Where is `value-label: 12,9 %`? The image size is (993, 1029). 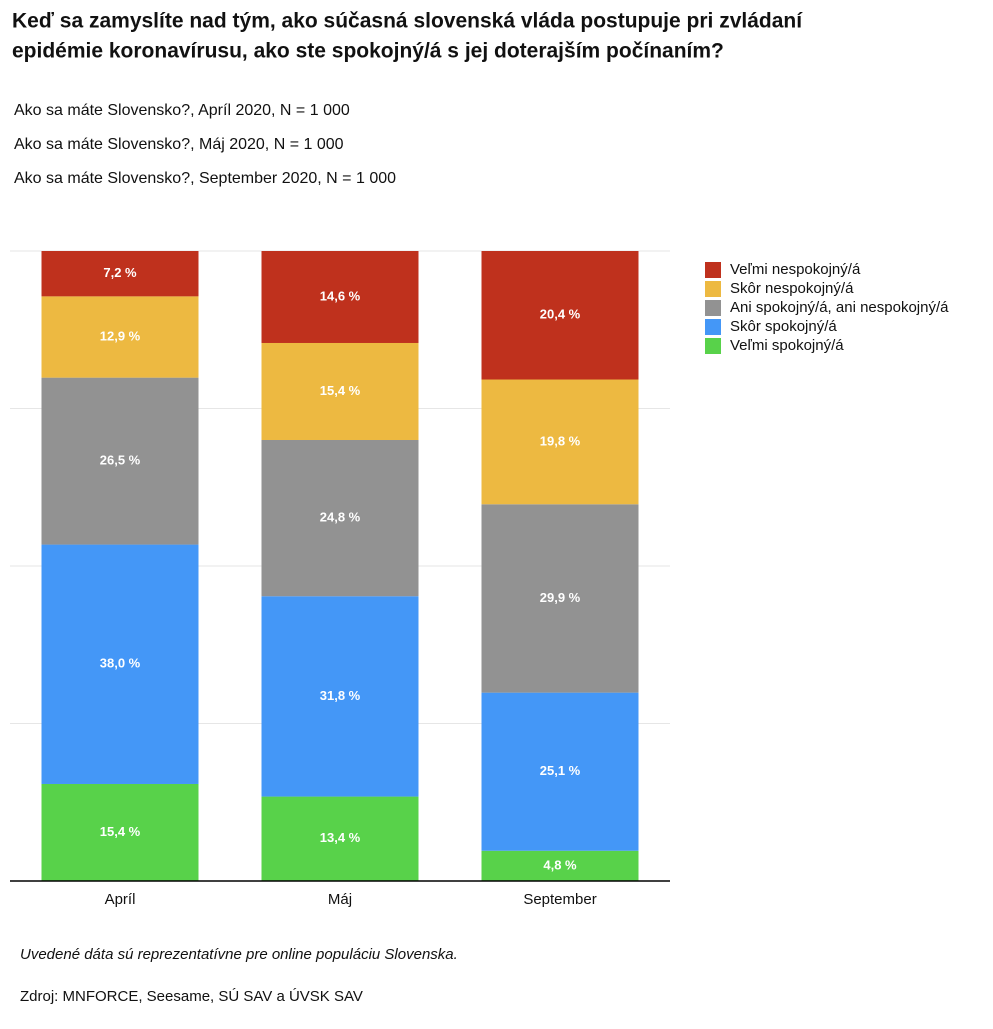 value-label: 12,9 % is located at coordinates (120, 335).